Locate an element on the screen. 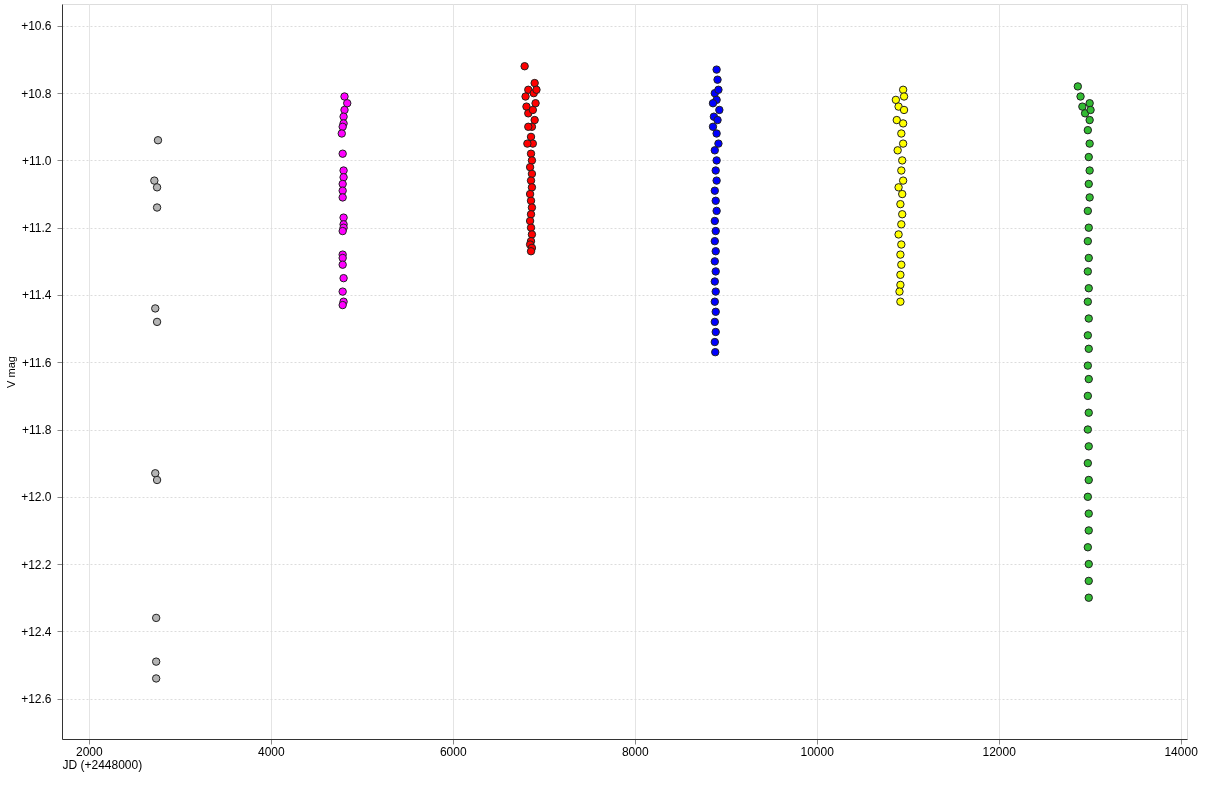  x-tick-label: 4000 is located at coordinates (271, 751).